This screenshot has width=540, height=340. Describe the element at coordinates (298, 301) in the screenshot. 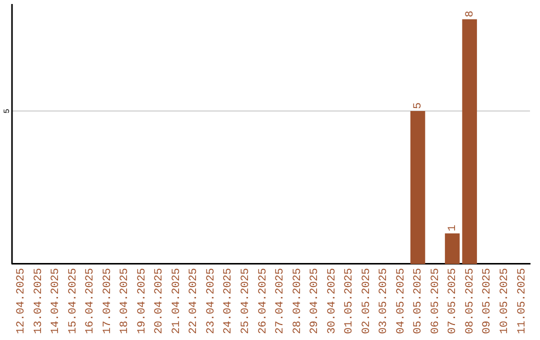

I see `x-tick-label: 28.04.2025` at that location.